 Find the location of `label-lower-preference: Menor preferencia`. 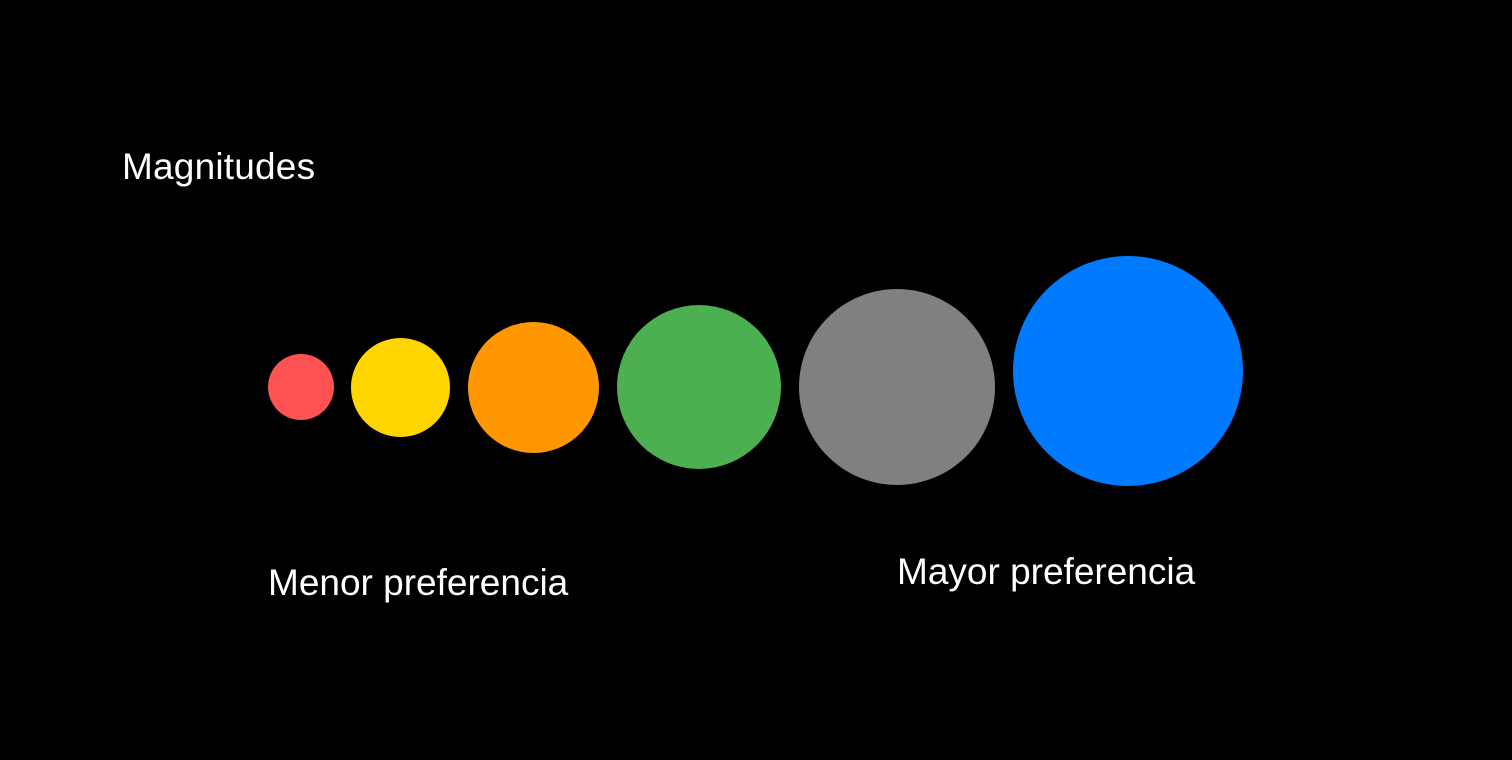

label-lower-preference: Menor preferencia is located at coordinates (418, 582).